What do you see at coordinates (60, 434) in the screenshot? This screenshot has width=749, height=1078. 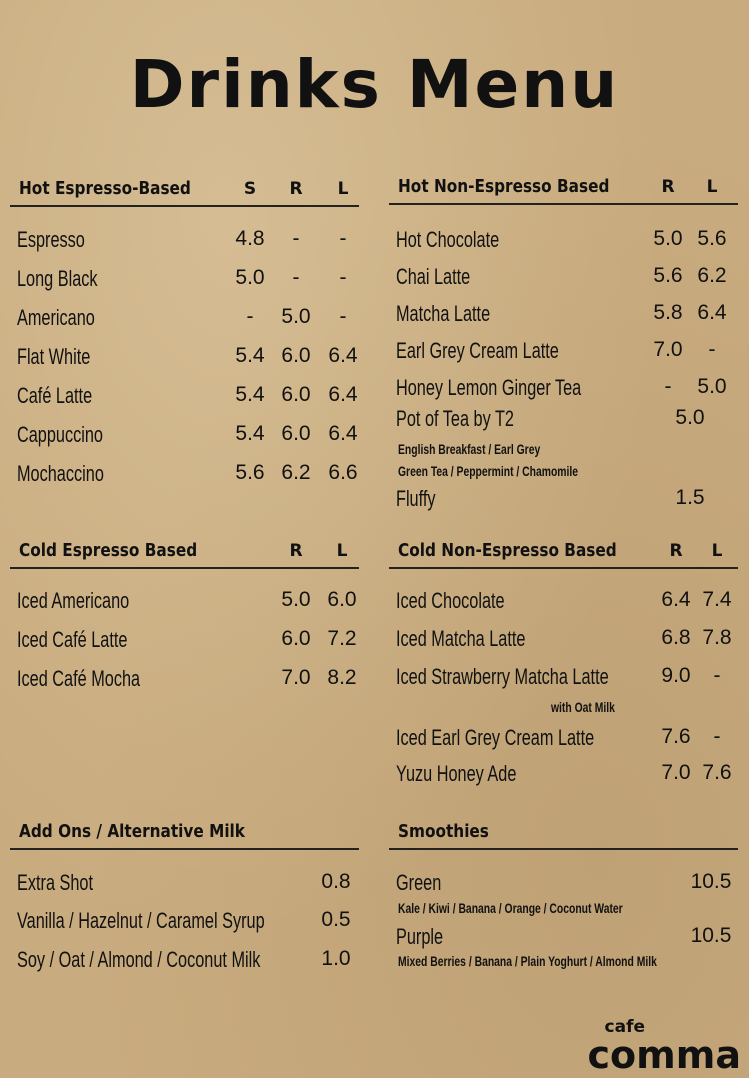 I see `menu-item-name: Cappuccino` at bounding box center [60, 434].